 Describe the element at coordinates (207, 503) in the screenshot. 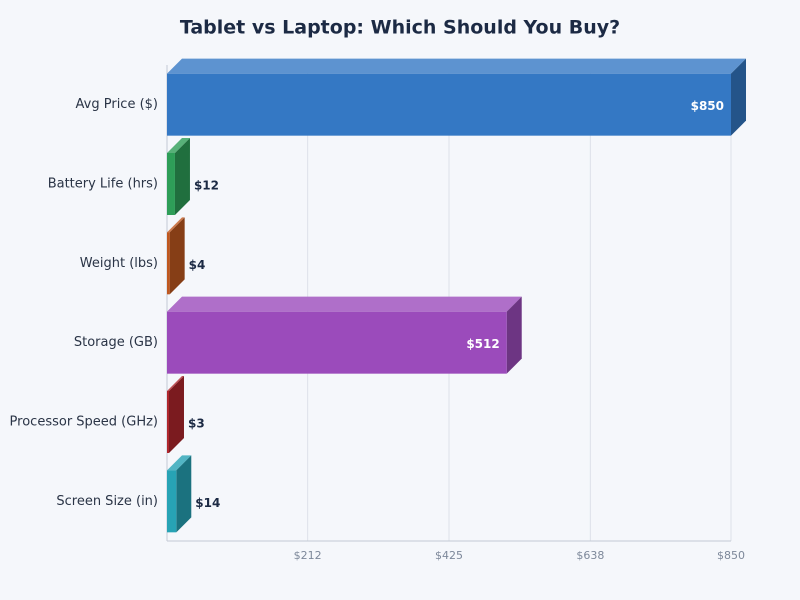

I see `value-label: $14` at that location.